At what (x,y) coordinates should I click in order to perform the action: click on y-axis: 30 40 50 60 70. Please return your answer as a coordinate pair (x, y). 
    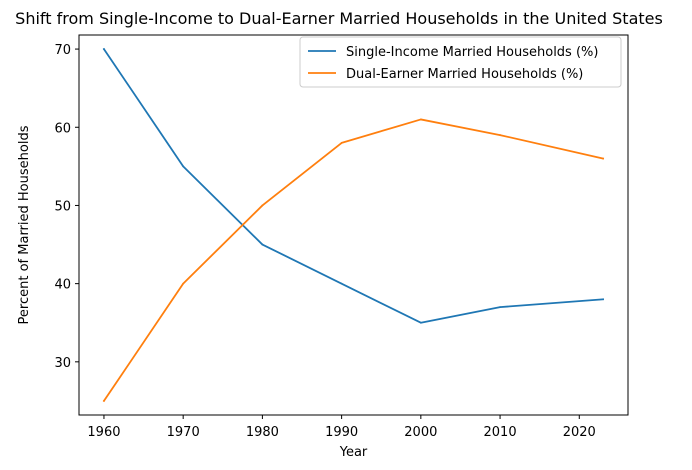
    Looking at the image, I should click on (66, 207).